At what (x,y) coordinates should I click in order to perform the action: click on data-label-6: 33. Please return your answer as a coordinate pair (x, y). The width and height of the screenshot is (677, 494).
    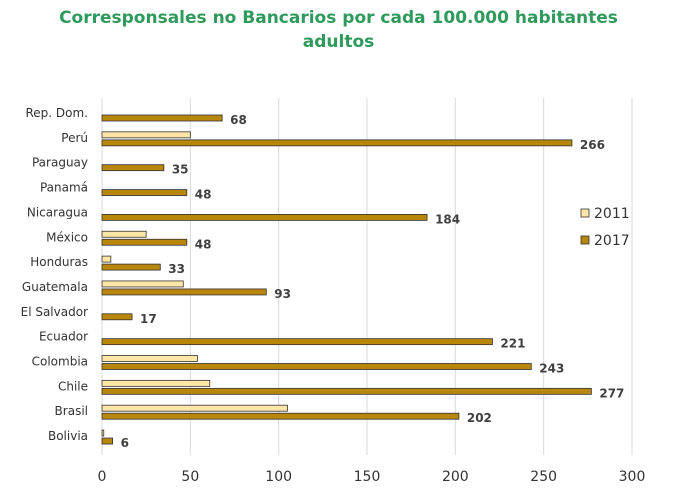
    Looking at the image, I should click on (176, 269).